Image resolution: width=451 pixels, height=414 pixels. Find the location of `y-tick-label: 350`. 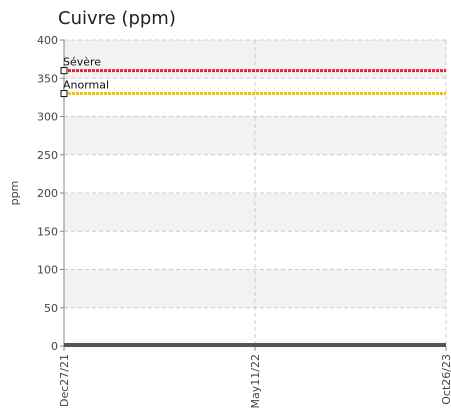

y-tick-label: 350 is located at coordinates (47, 78).